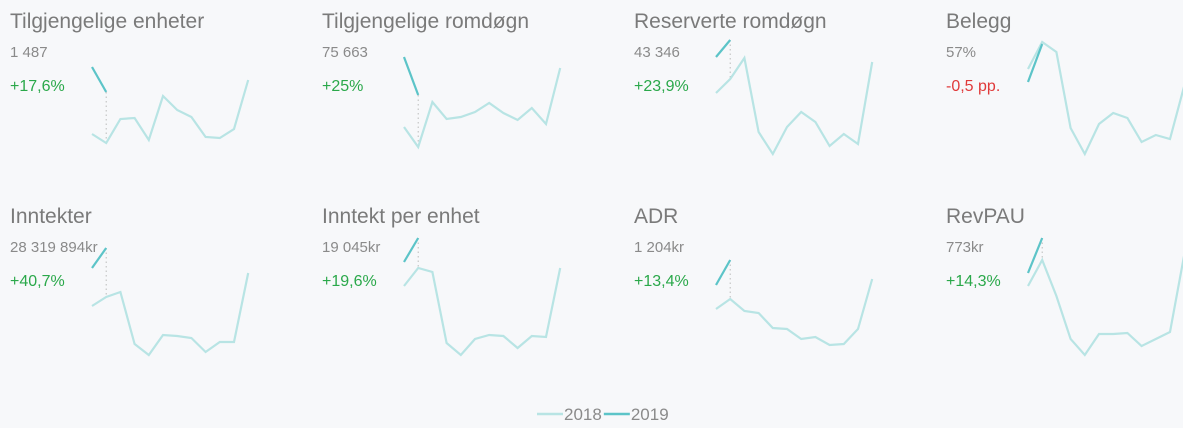  Describe the element at coordinates (961, 52) in the screenshot. I see `card-value: 57%` at that location.